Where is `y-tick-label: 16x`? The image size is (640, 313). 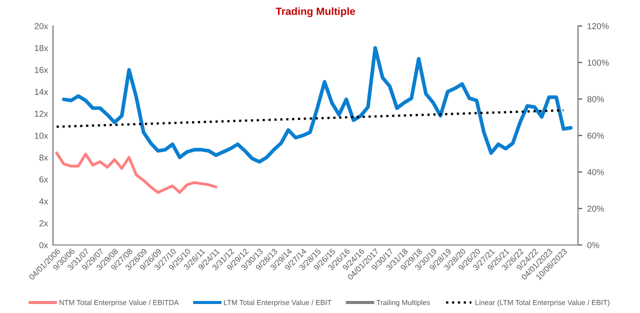
y-tick-label: 16x is located at coordinates (41, 70).